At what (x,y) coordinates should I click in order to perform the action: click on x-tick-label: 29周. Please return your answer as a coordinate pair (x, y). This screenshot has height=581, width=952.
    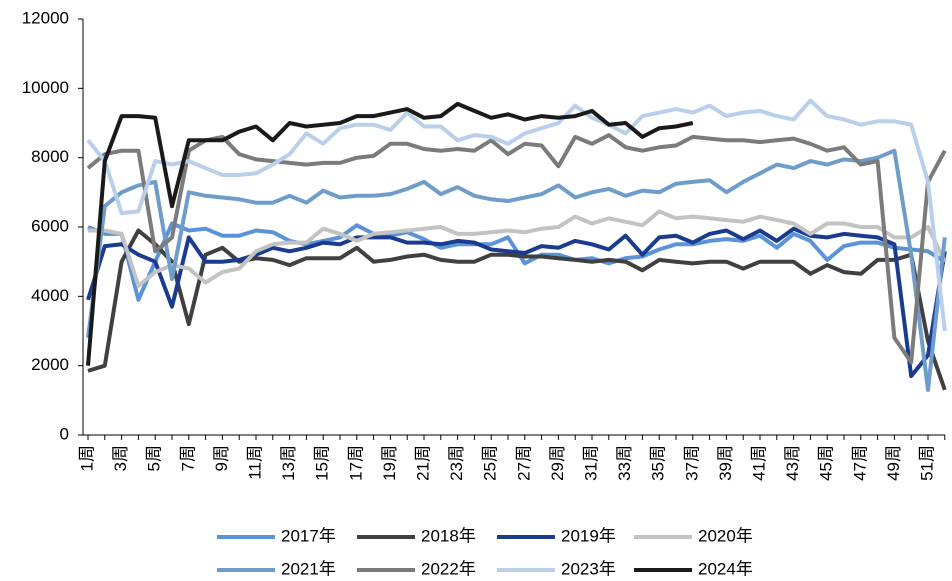
    Looking at the image, I should click on (557, 463).